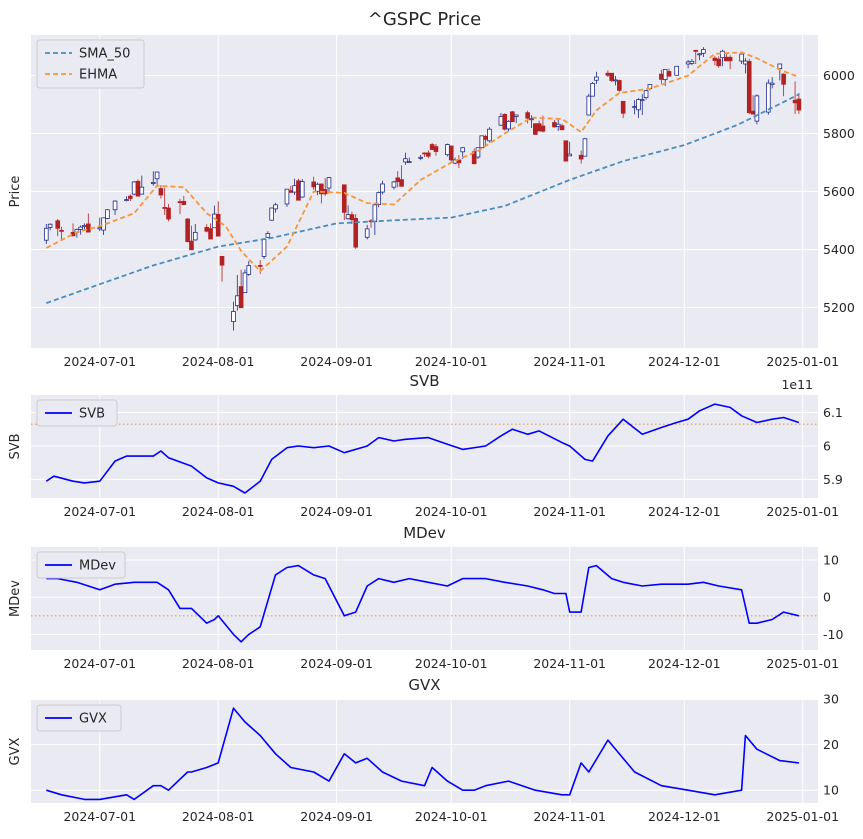  I want to click on chart-title: GVX, so click(424, 685).